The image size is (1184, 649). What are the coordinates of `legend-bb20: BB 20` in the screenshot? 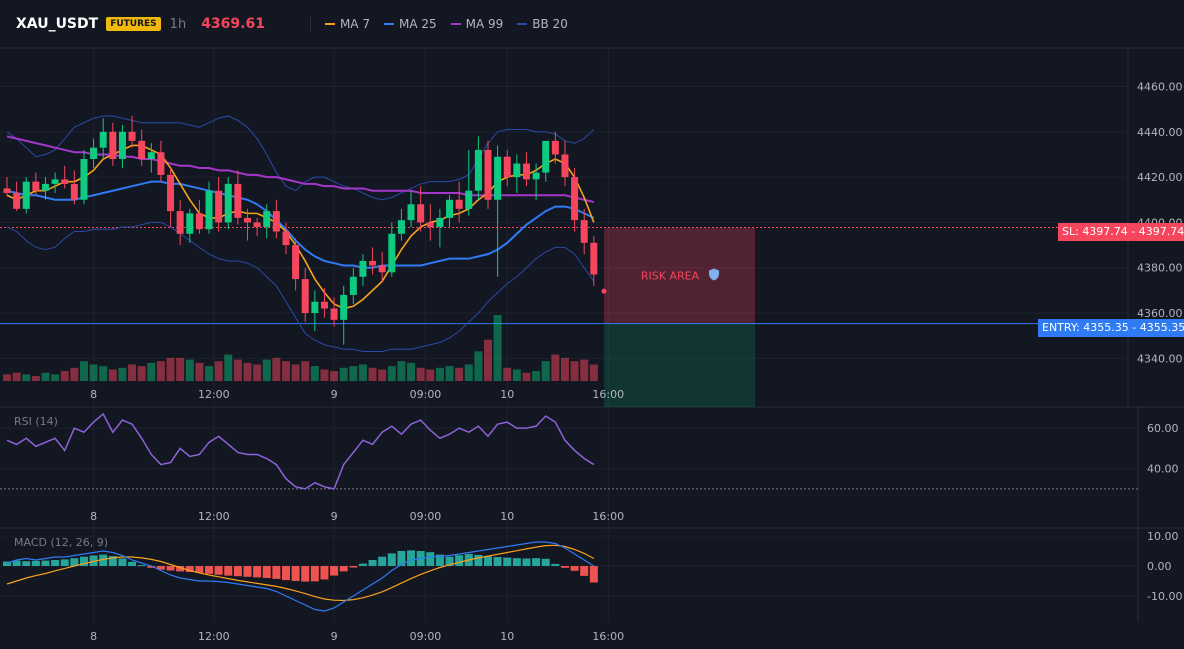 It's located at (542, 24).